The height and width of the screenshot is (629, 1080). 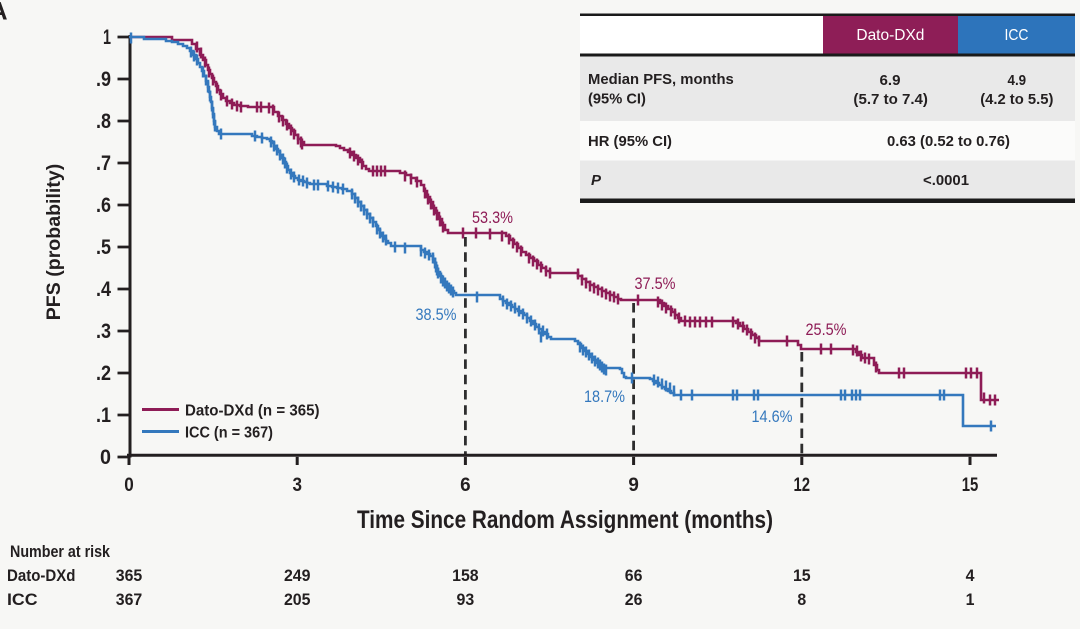 What do you see at coordinates (103, 331) in the screenshot?
I see `svg-text: .3` at bounding box center [103, 331].